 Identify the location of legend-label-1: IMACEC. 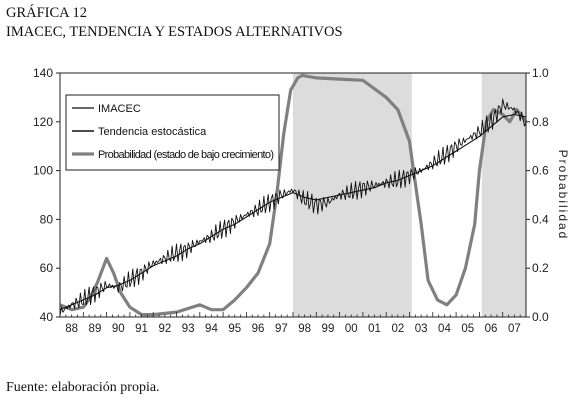
(119, 109).